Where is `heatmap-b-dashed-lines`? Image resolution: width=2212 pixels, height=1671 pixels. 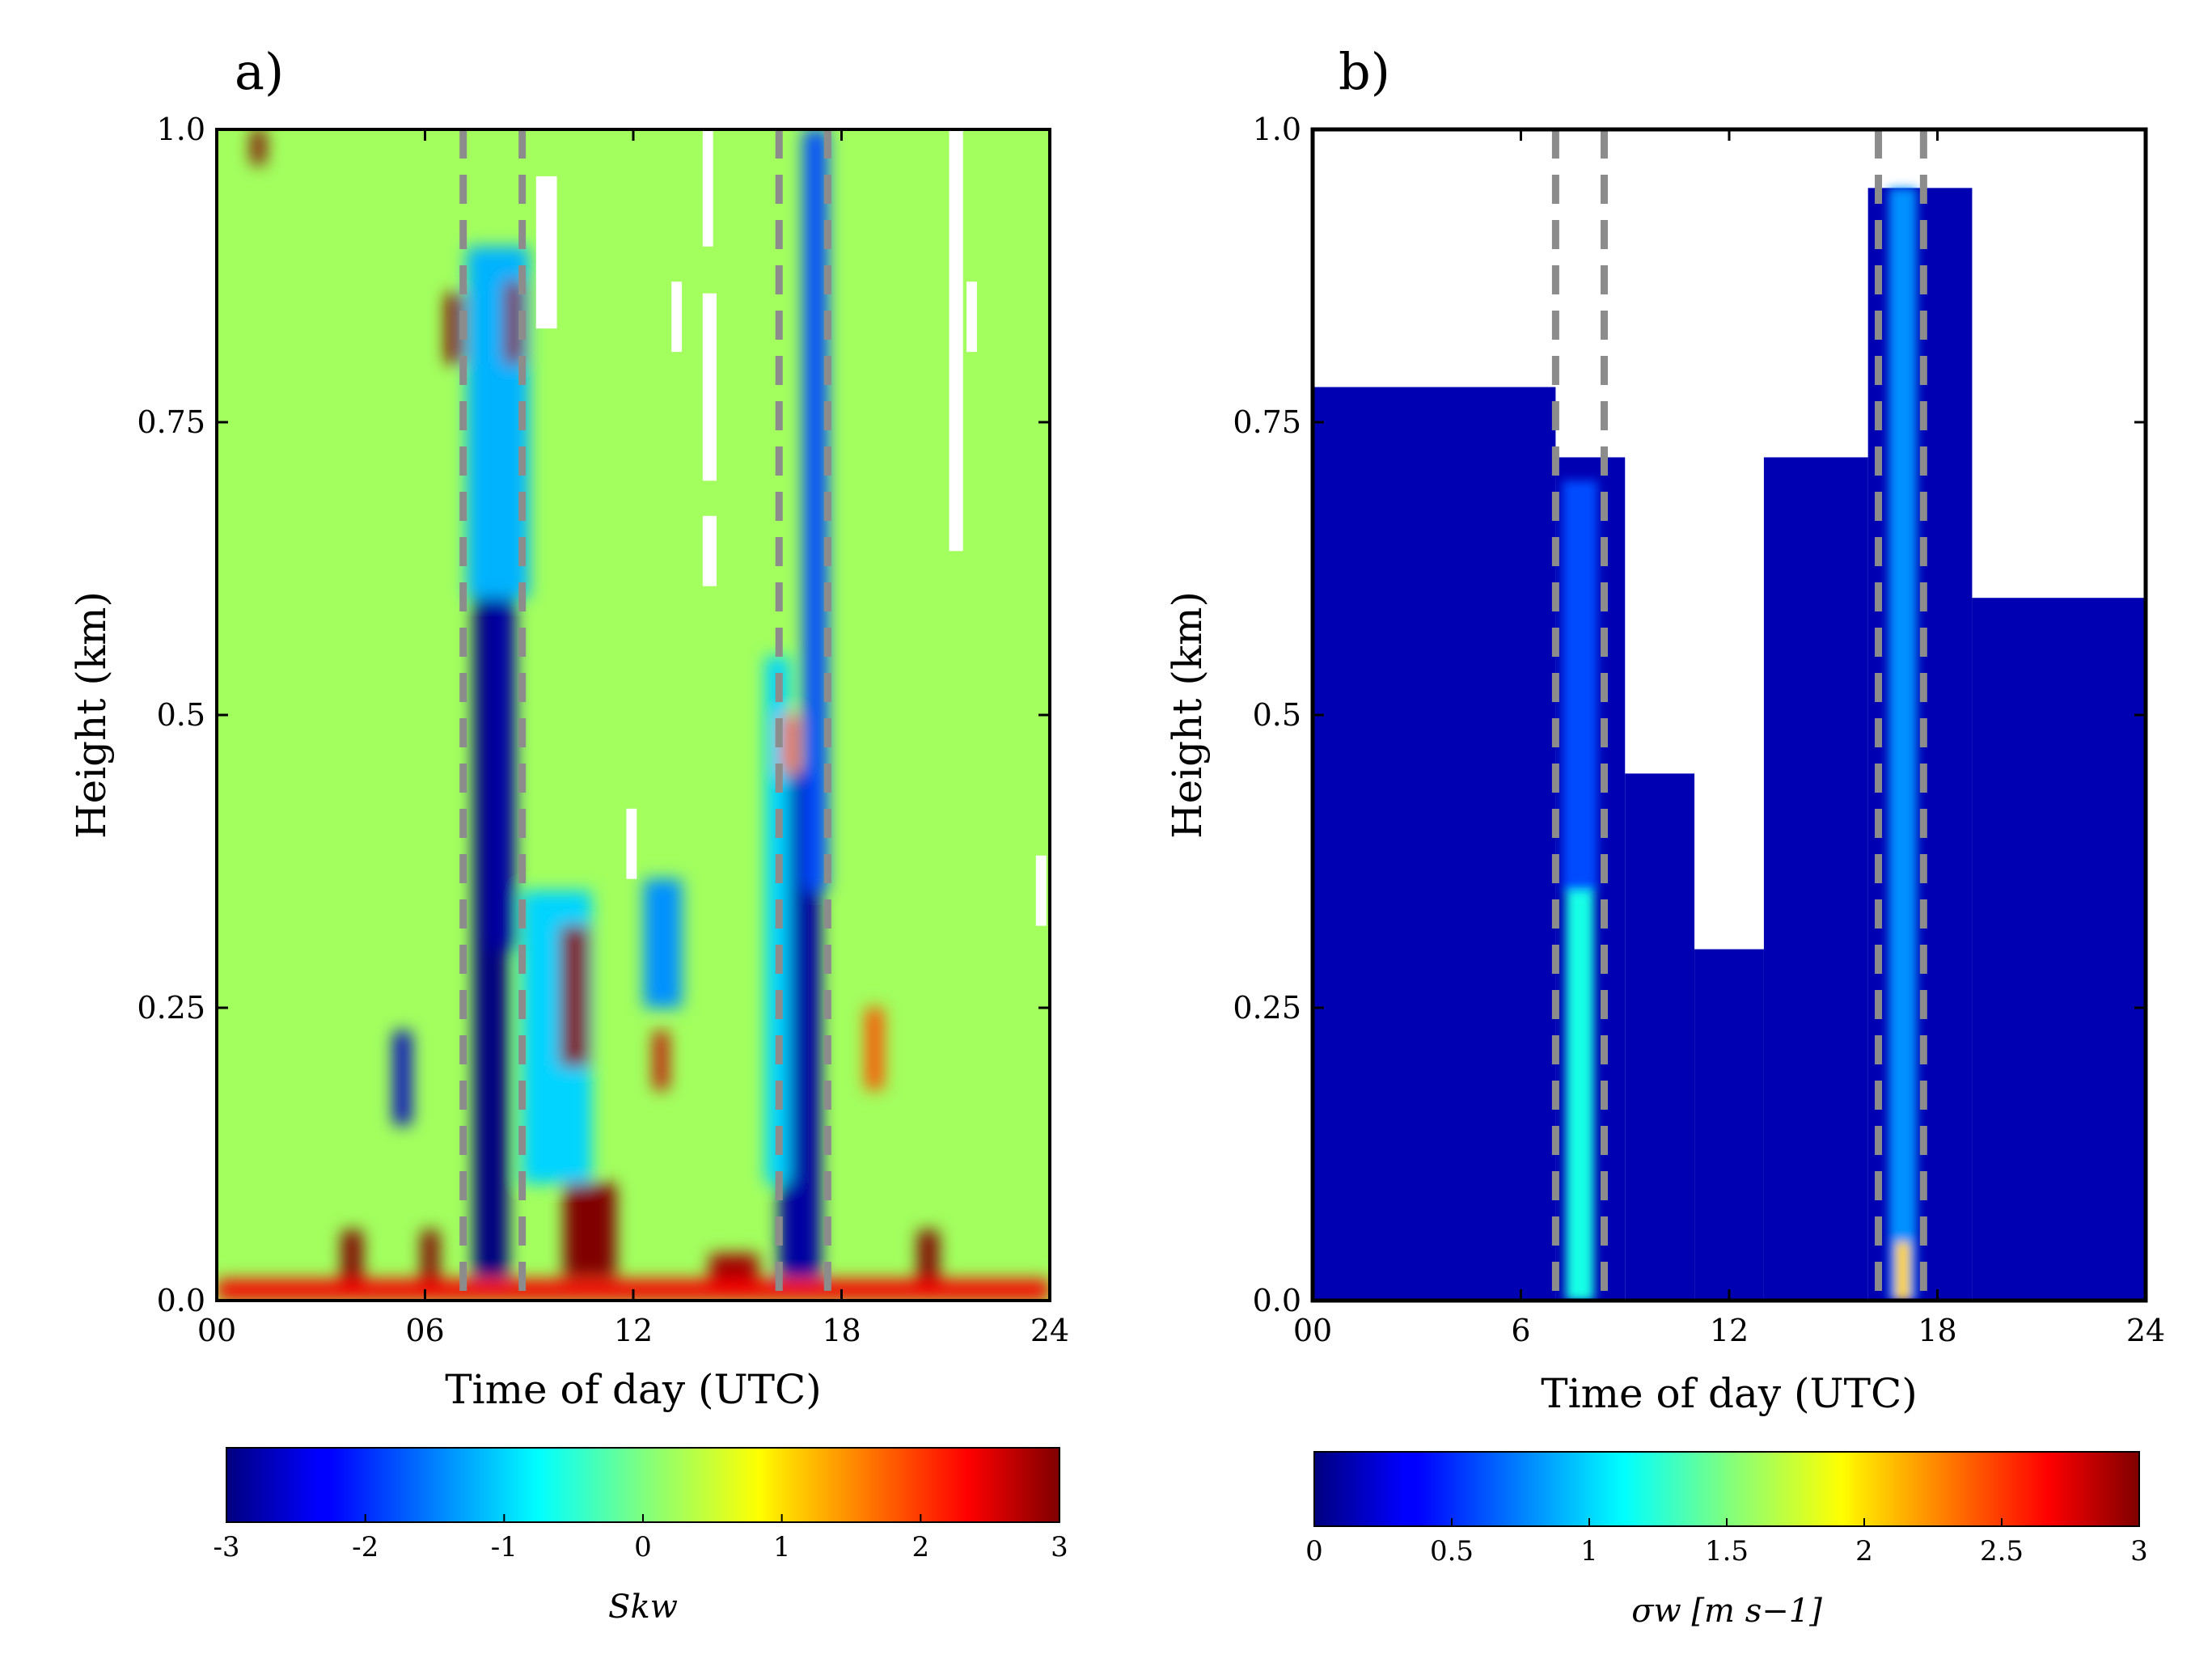 heatmap-b-dashed-lines is located at coordinates (1739, 715).